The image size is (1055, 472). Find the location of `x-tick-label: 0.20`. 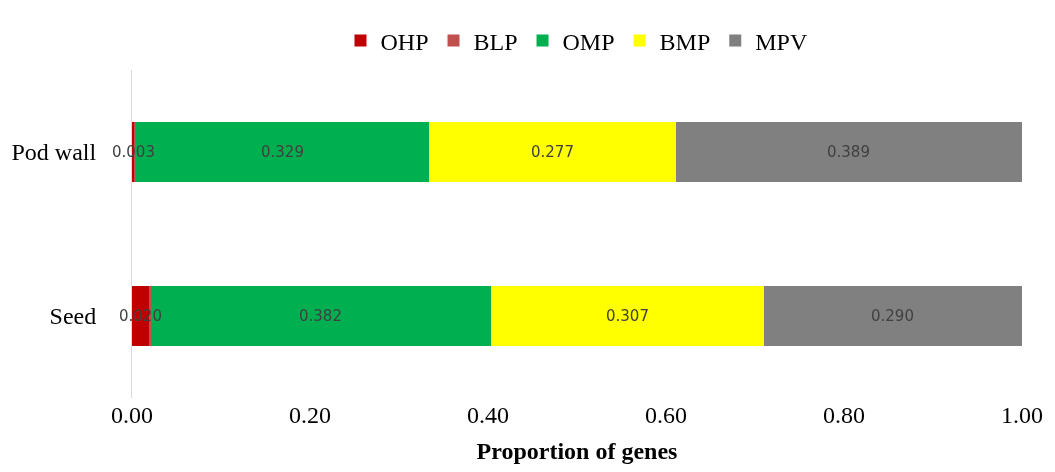

x-tick-label: 0.20 is located at coordinates (310, 415).